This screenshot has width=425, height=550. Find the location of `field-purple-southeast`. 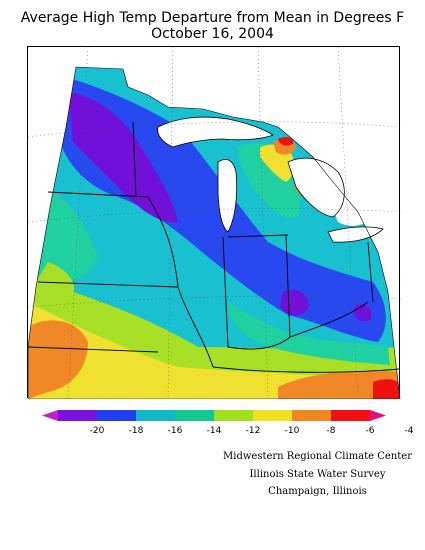

field-purple-southeast is located at coordinates (294, 302).